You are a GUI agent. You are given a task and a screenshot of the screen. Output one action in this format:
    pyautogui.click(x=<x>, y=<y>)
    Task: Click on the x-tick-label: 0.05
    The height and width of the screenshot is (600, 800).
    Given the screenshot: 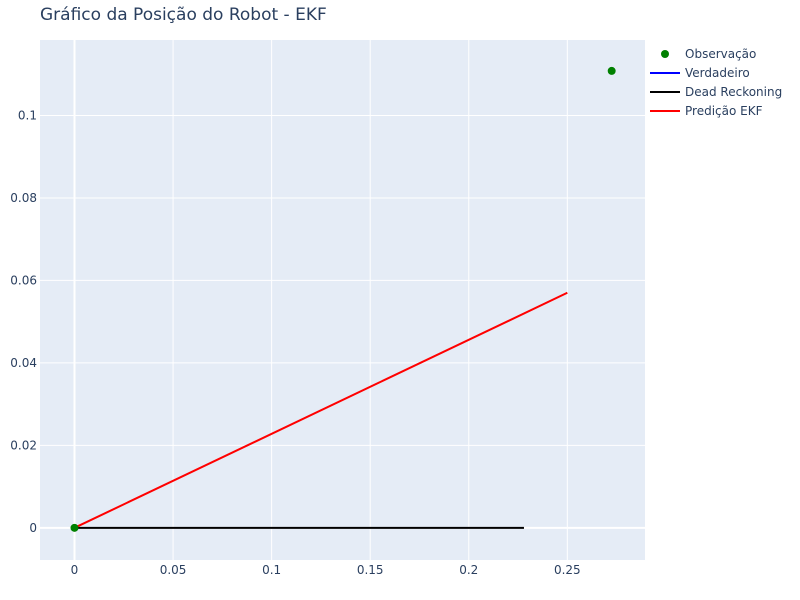 What is the action you would take?
    pyautogui.click(x=173, y=570)
    